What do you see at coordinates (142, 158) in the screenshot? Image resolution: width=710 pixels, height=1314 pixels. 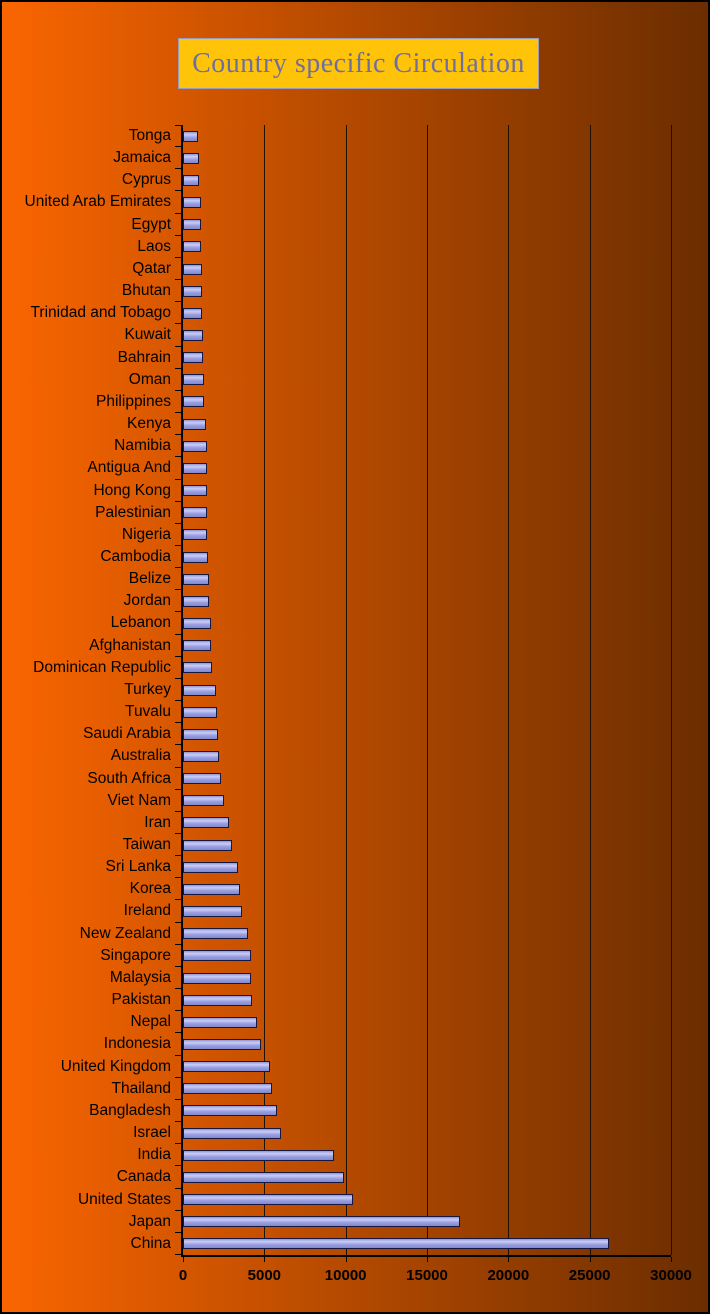 I see `country-label: Jamaica` at bounding box center [142, 158].